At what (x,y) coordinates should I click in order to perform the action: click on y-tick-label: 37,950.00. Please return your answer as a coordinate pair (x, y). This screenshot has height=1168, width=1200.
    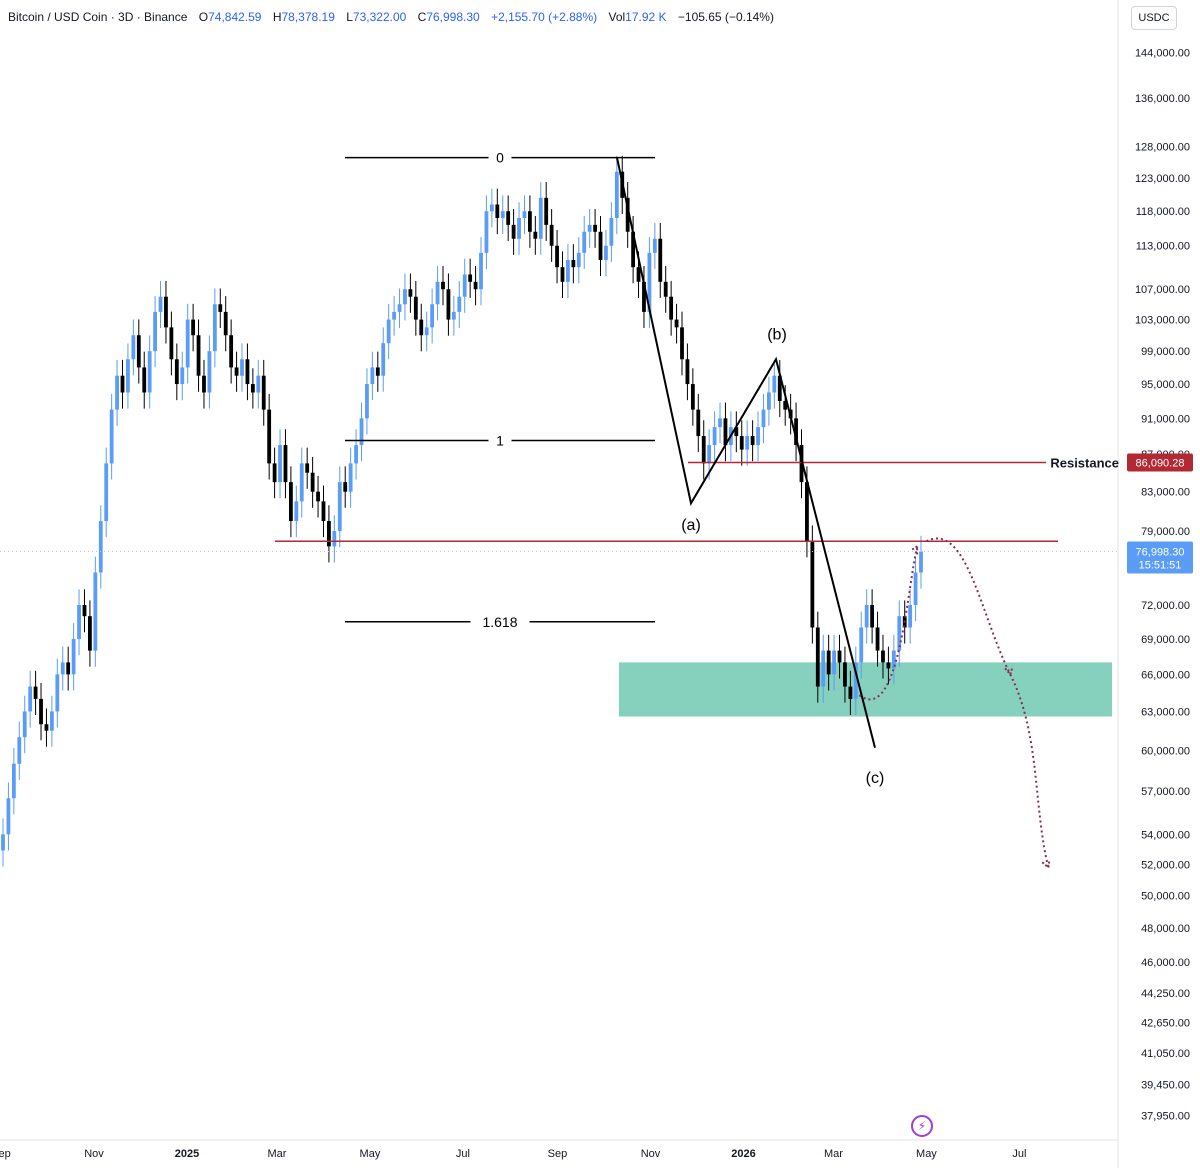
    Looking at the image, I should click on (1165, 1117).